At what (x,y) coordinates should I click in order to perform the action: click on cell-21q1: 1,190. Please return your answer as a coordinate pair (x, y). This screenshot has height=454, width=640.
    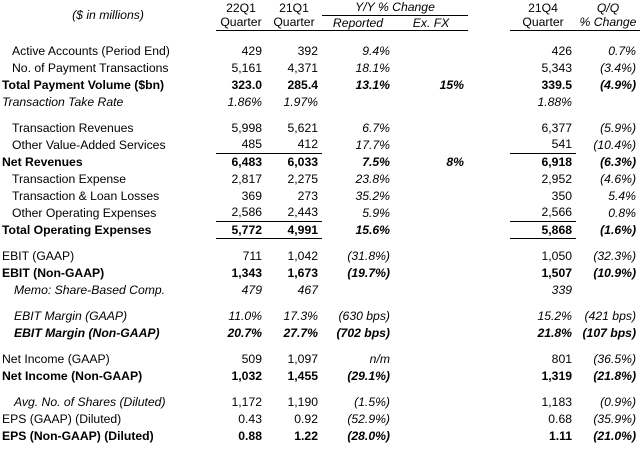
    Looking at the image, I should click on (303, 401).